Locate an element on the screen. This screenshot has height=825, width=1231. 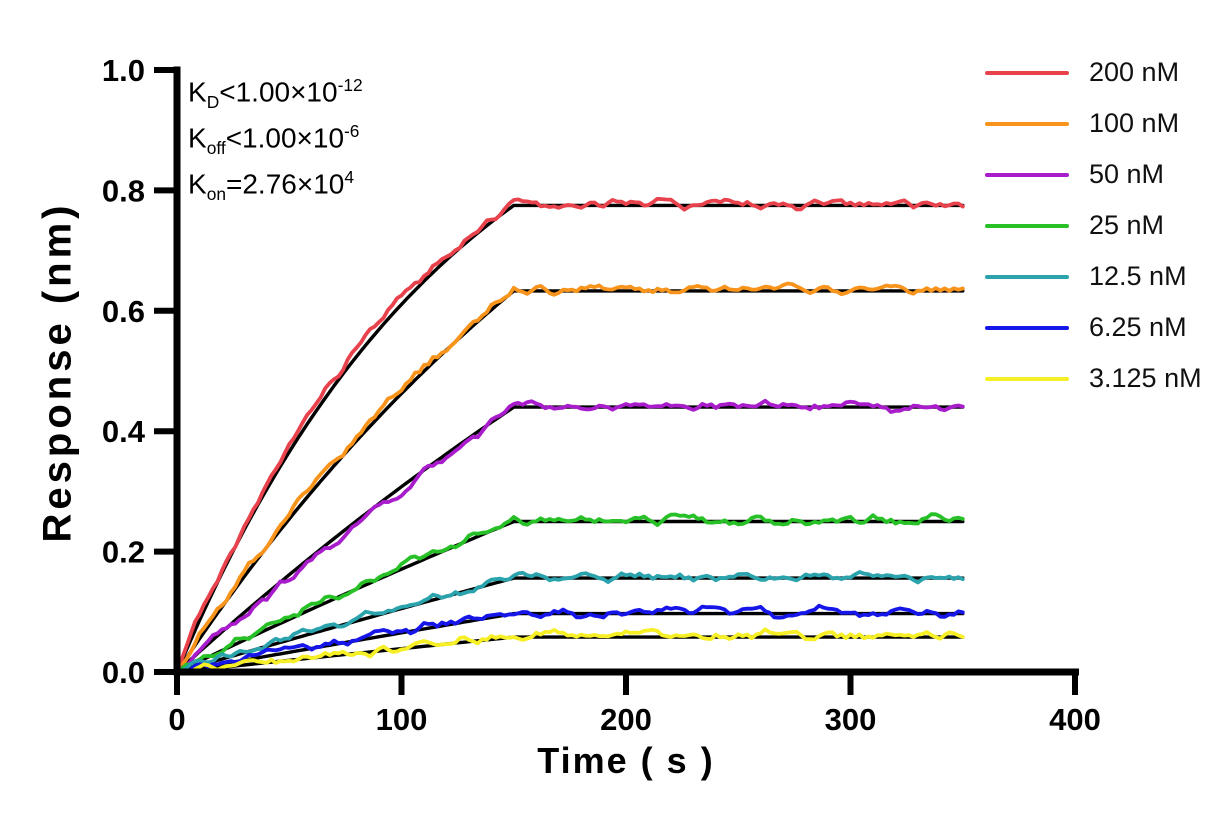
series-curve-25nM is located at coordinates (570, 593).